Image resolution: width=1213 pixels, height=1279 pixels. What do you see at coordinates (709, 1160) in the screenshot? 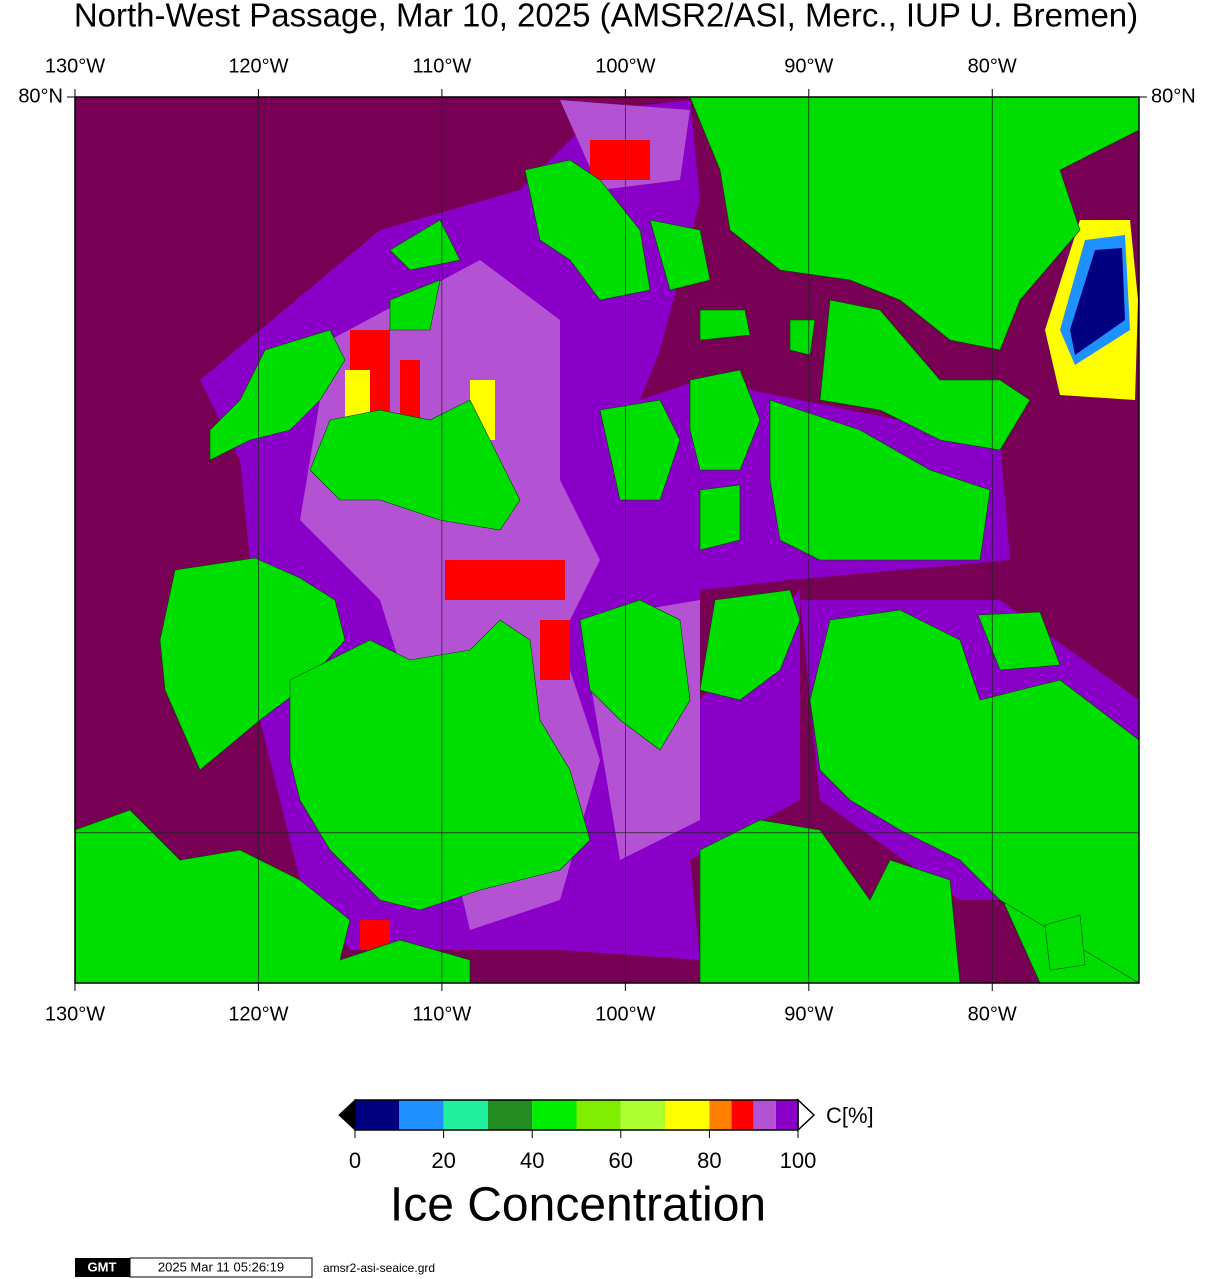
I see `colorbar-tick-label: 80` at bounding box center [709, 1160].